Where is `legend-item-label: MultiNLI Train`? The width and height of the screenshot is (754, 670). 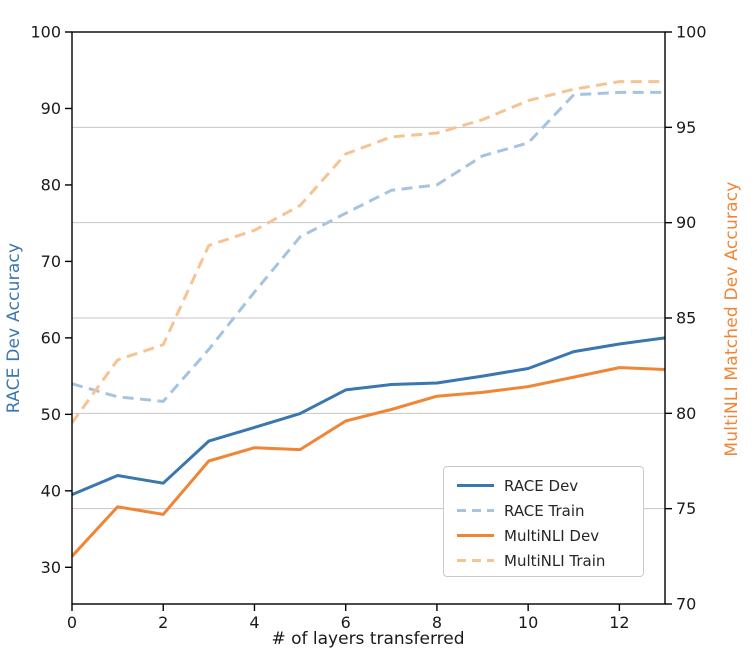 legend-item-label: MultiNLI Train is located at coordinates (555, 560).